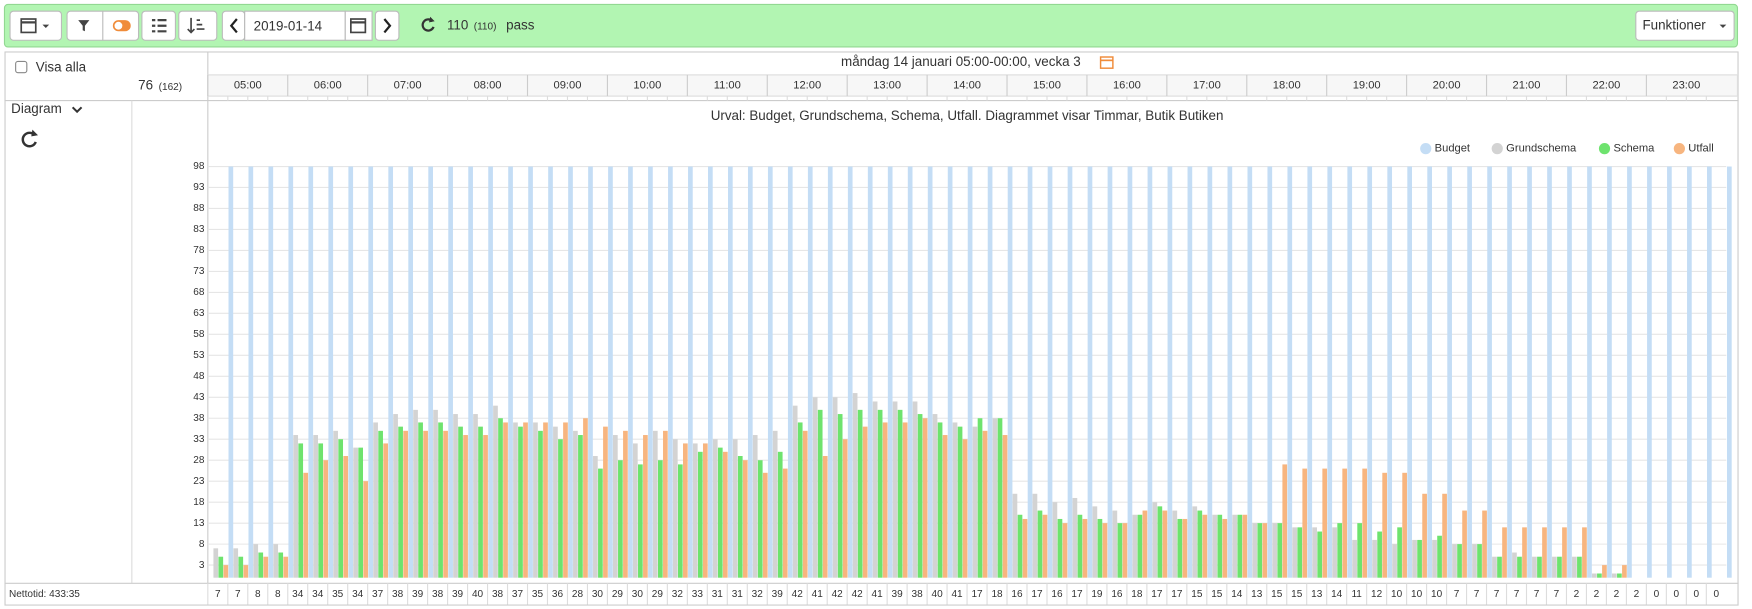  What do you see at coordinates (44, 594) in the screenshot?
I see `net-time: Nettotid: 433:35` at bounding box center [44, 594].